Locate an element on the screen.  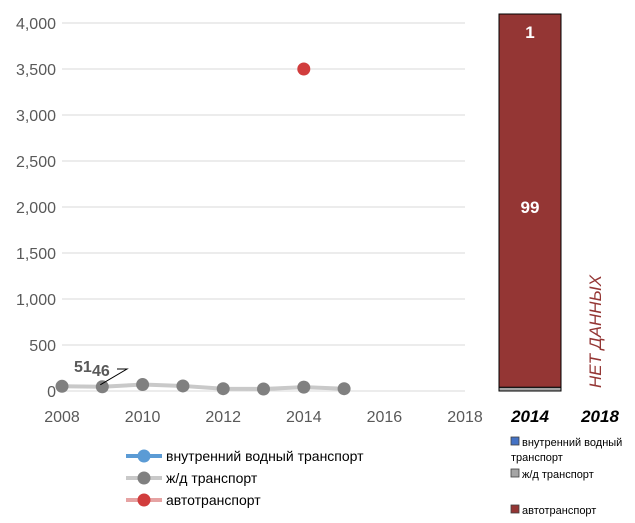
x-tick-label: 2010 is located at coordinates (143, 417).